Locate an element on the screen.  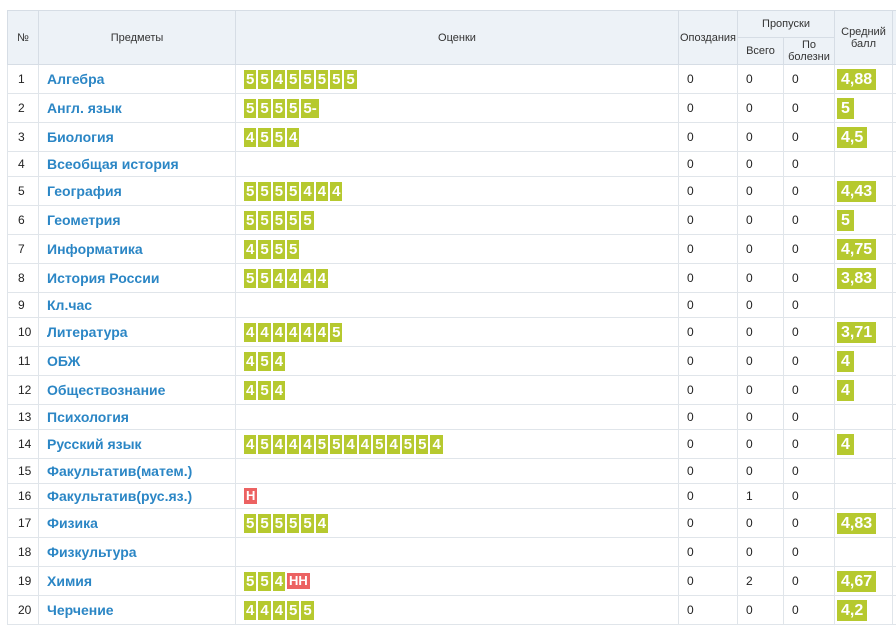
average: 5 is located at coordinates (845, 220).